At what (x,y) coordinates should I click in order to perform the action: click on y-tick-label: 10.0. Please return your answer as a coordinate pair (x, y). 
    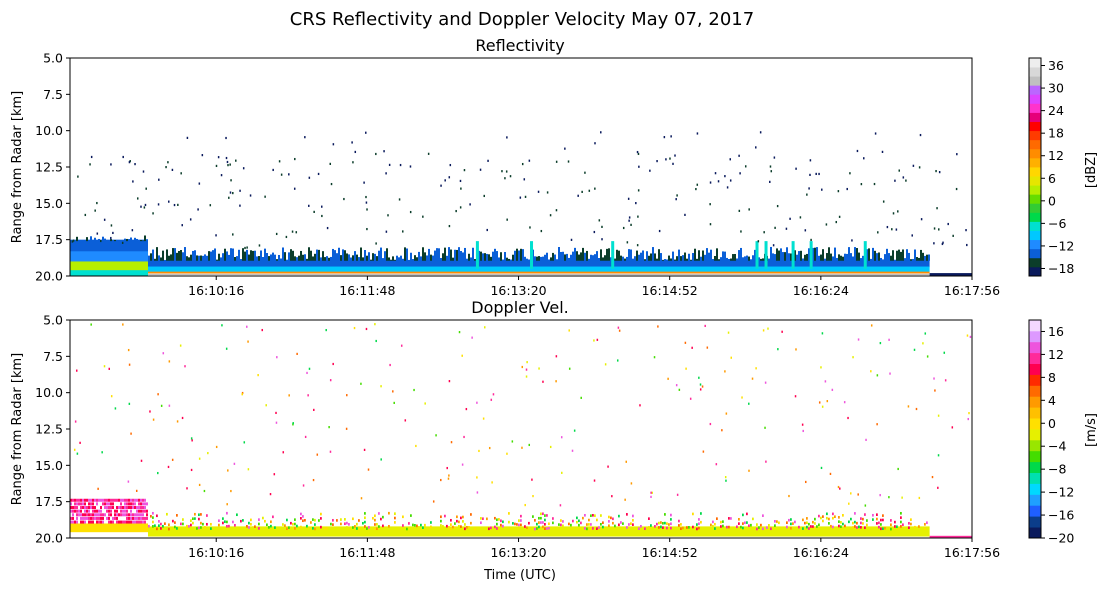
    Looking at the image, I should click on (49, 392).